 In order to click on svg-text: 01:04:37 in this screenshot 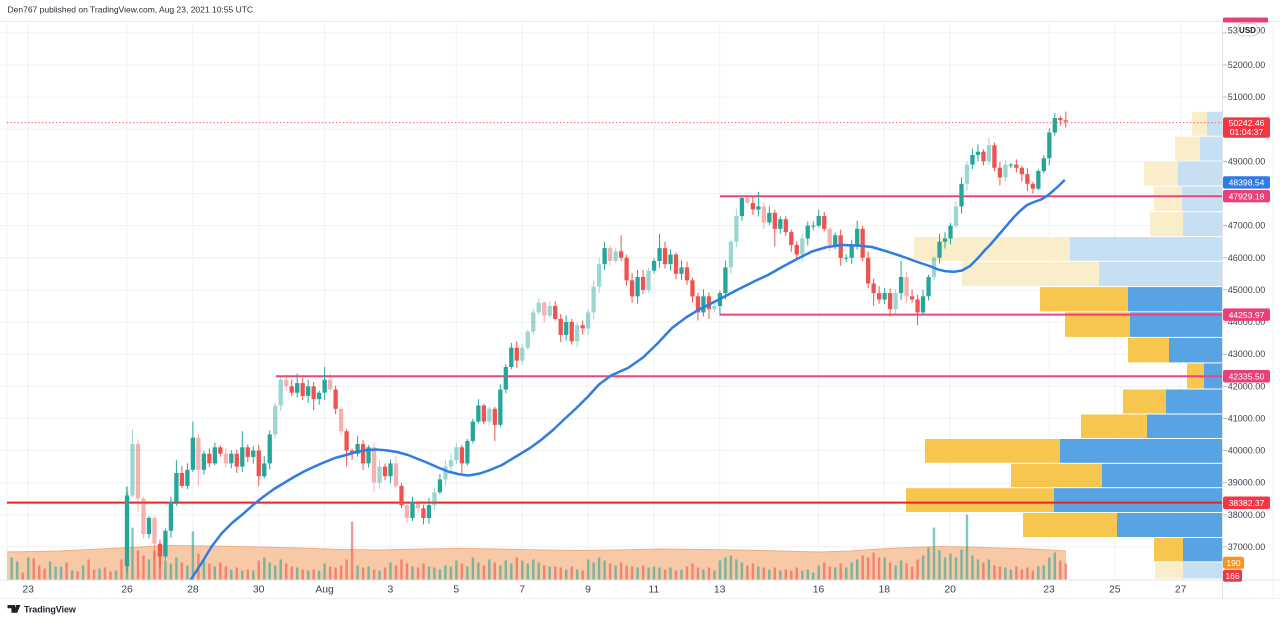, I will do `click(1247, 132)`.